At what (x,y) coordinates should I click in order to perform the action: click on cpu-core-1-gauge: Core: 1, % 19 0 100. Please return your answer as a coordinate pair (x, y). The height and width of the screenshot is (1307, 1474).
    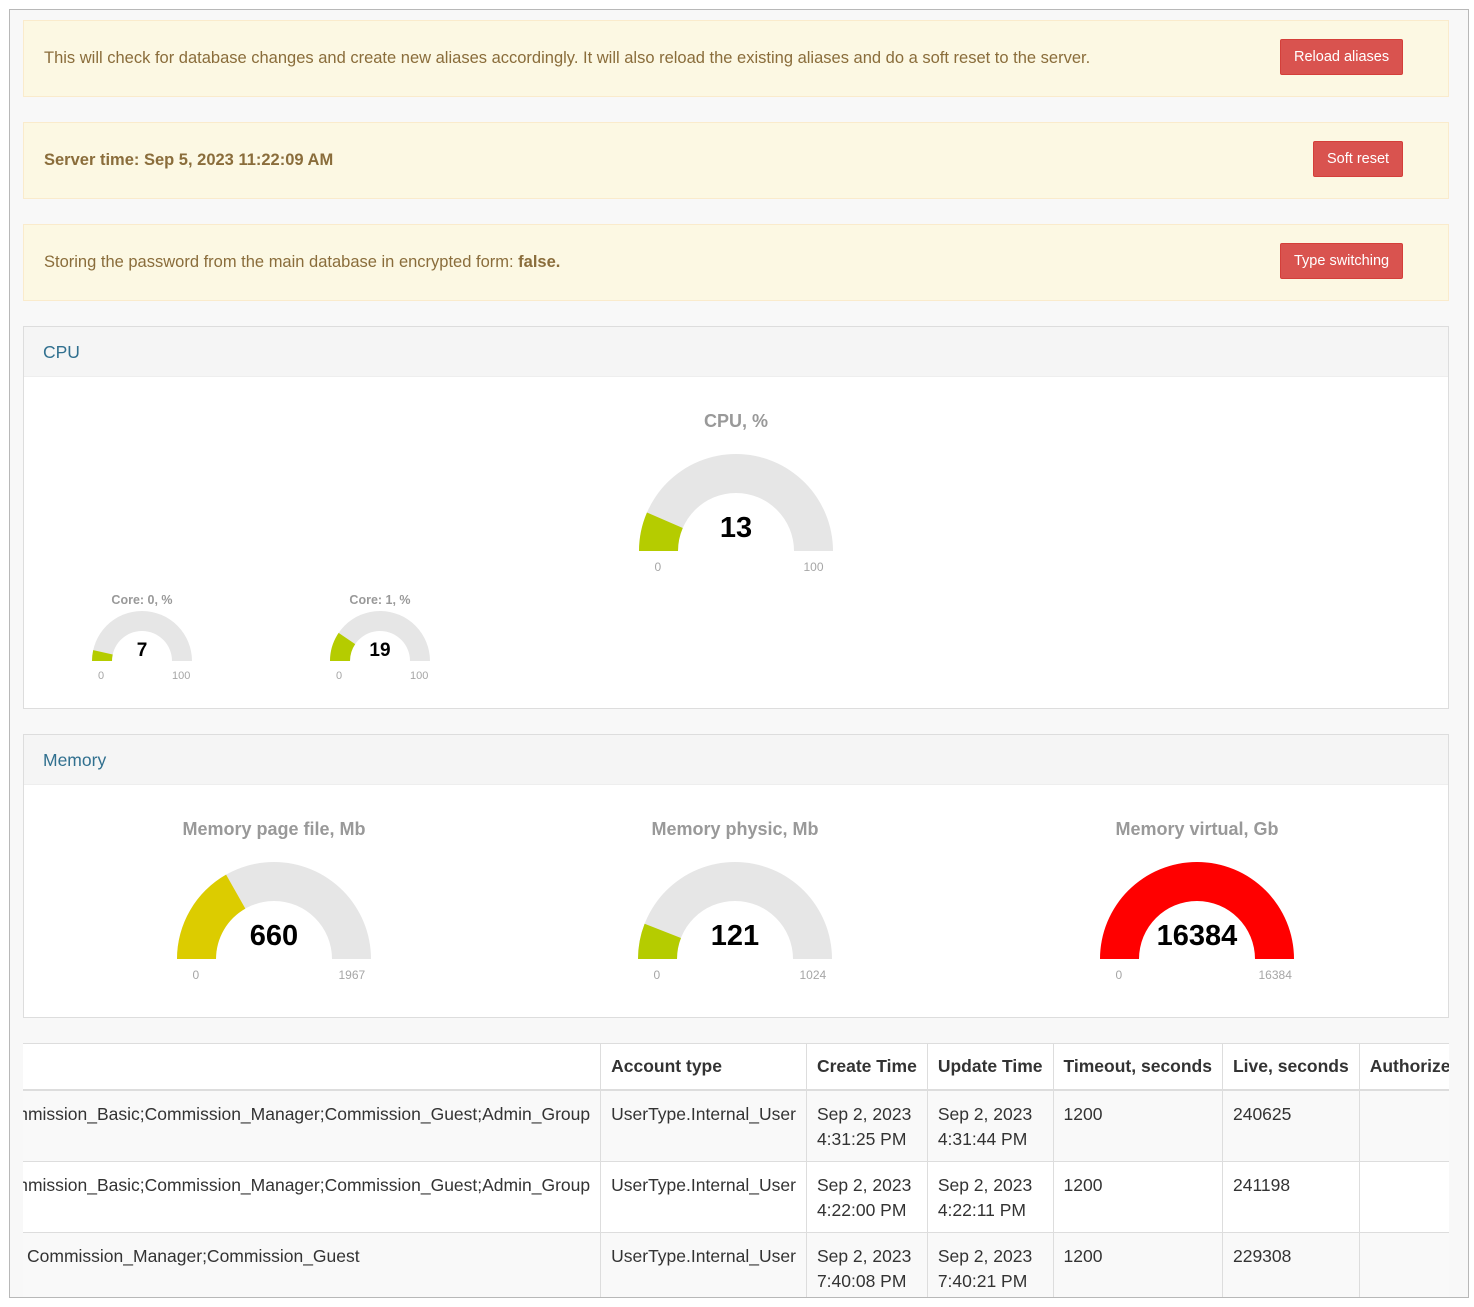
    Looking at the image, I should click on (380, 643).